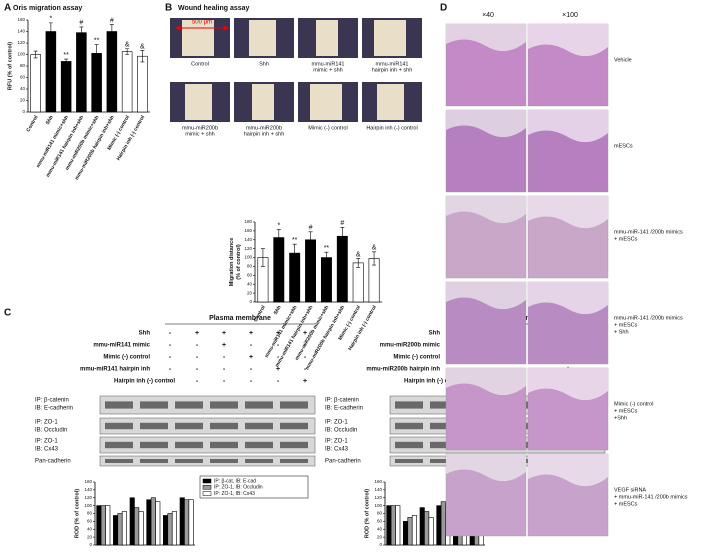 This screenshot has height=555, width=709. Describe the element at coordinates (10, 66) in the screenshot. I see `y-axis-label: RFU (% of control)` at that location.